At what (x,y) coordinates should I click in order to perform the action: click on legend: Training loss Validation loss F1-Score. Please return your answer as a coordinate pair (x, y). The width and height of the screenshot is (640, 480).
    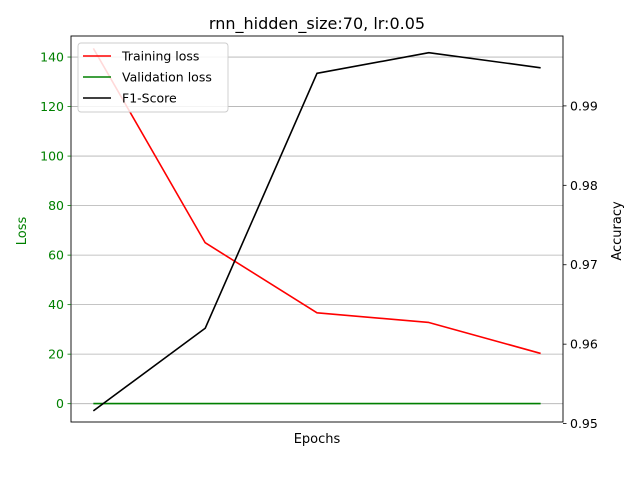
    Looking at the image, I should click on (153, 77).